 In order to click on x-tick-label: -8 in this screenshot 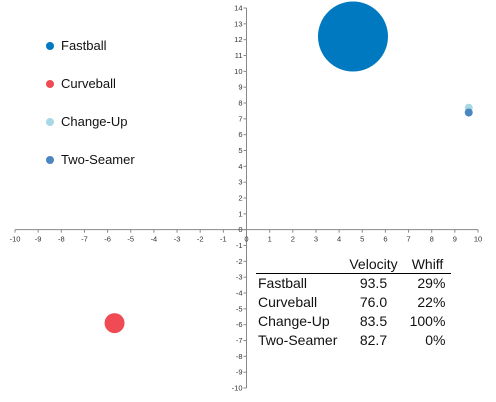, I will do `click(61, 239)`.